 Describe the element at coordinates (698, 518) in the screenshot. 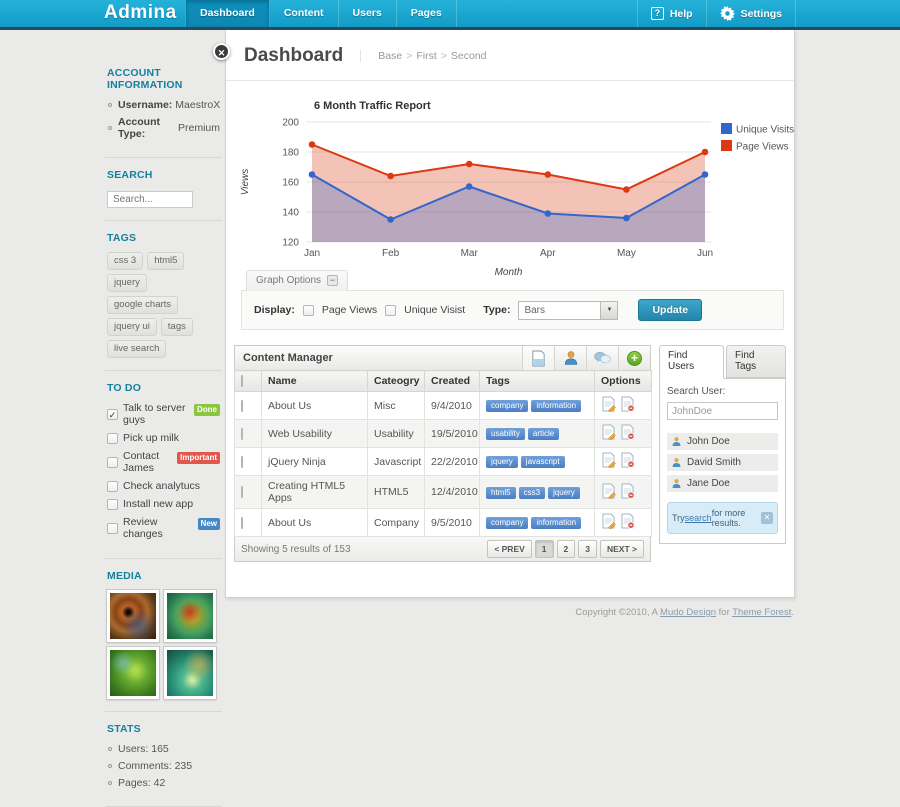

I see `search-more-link: search` at that location.